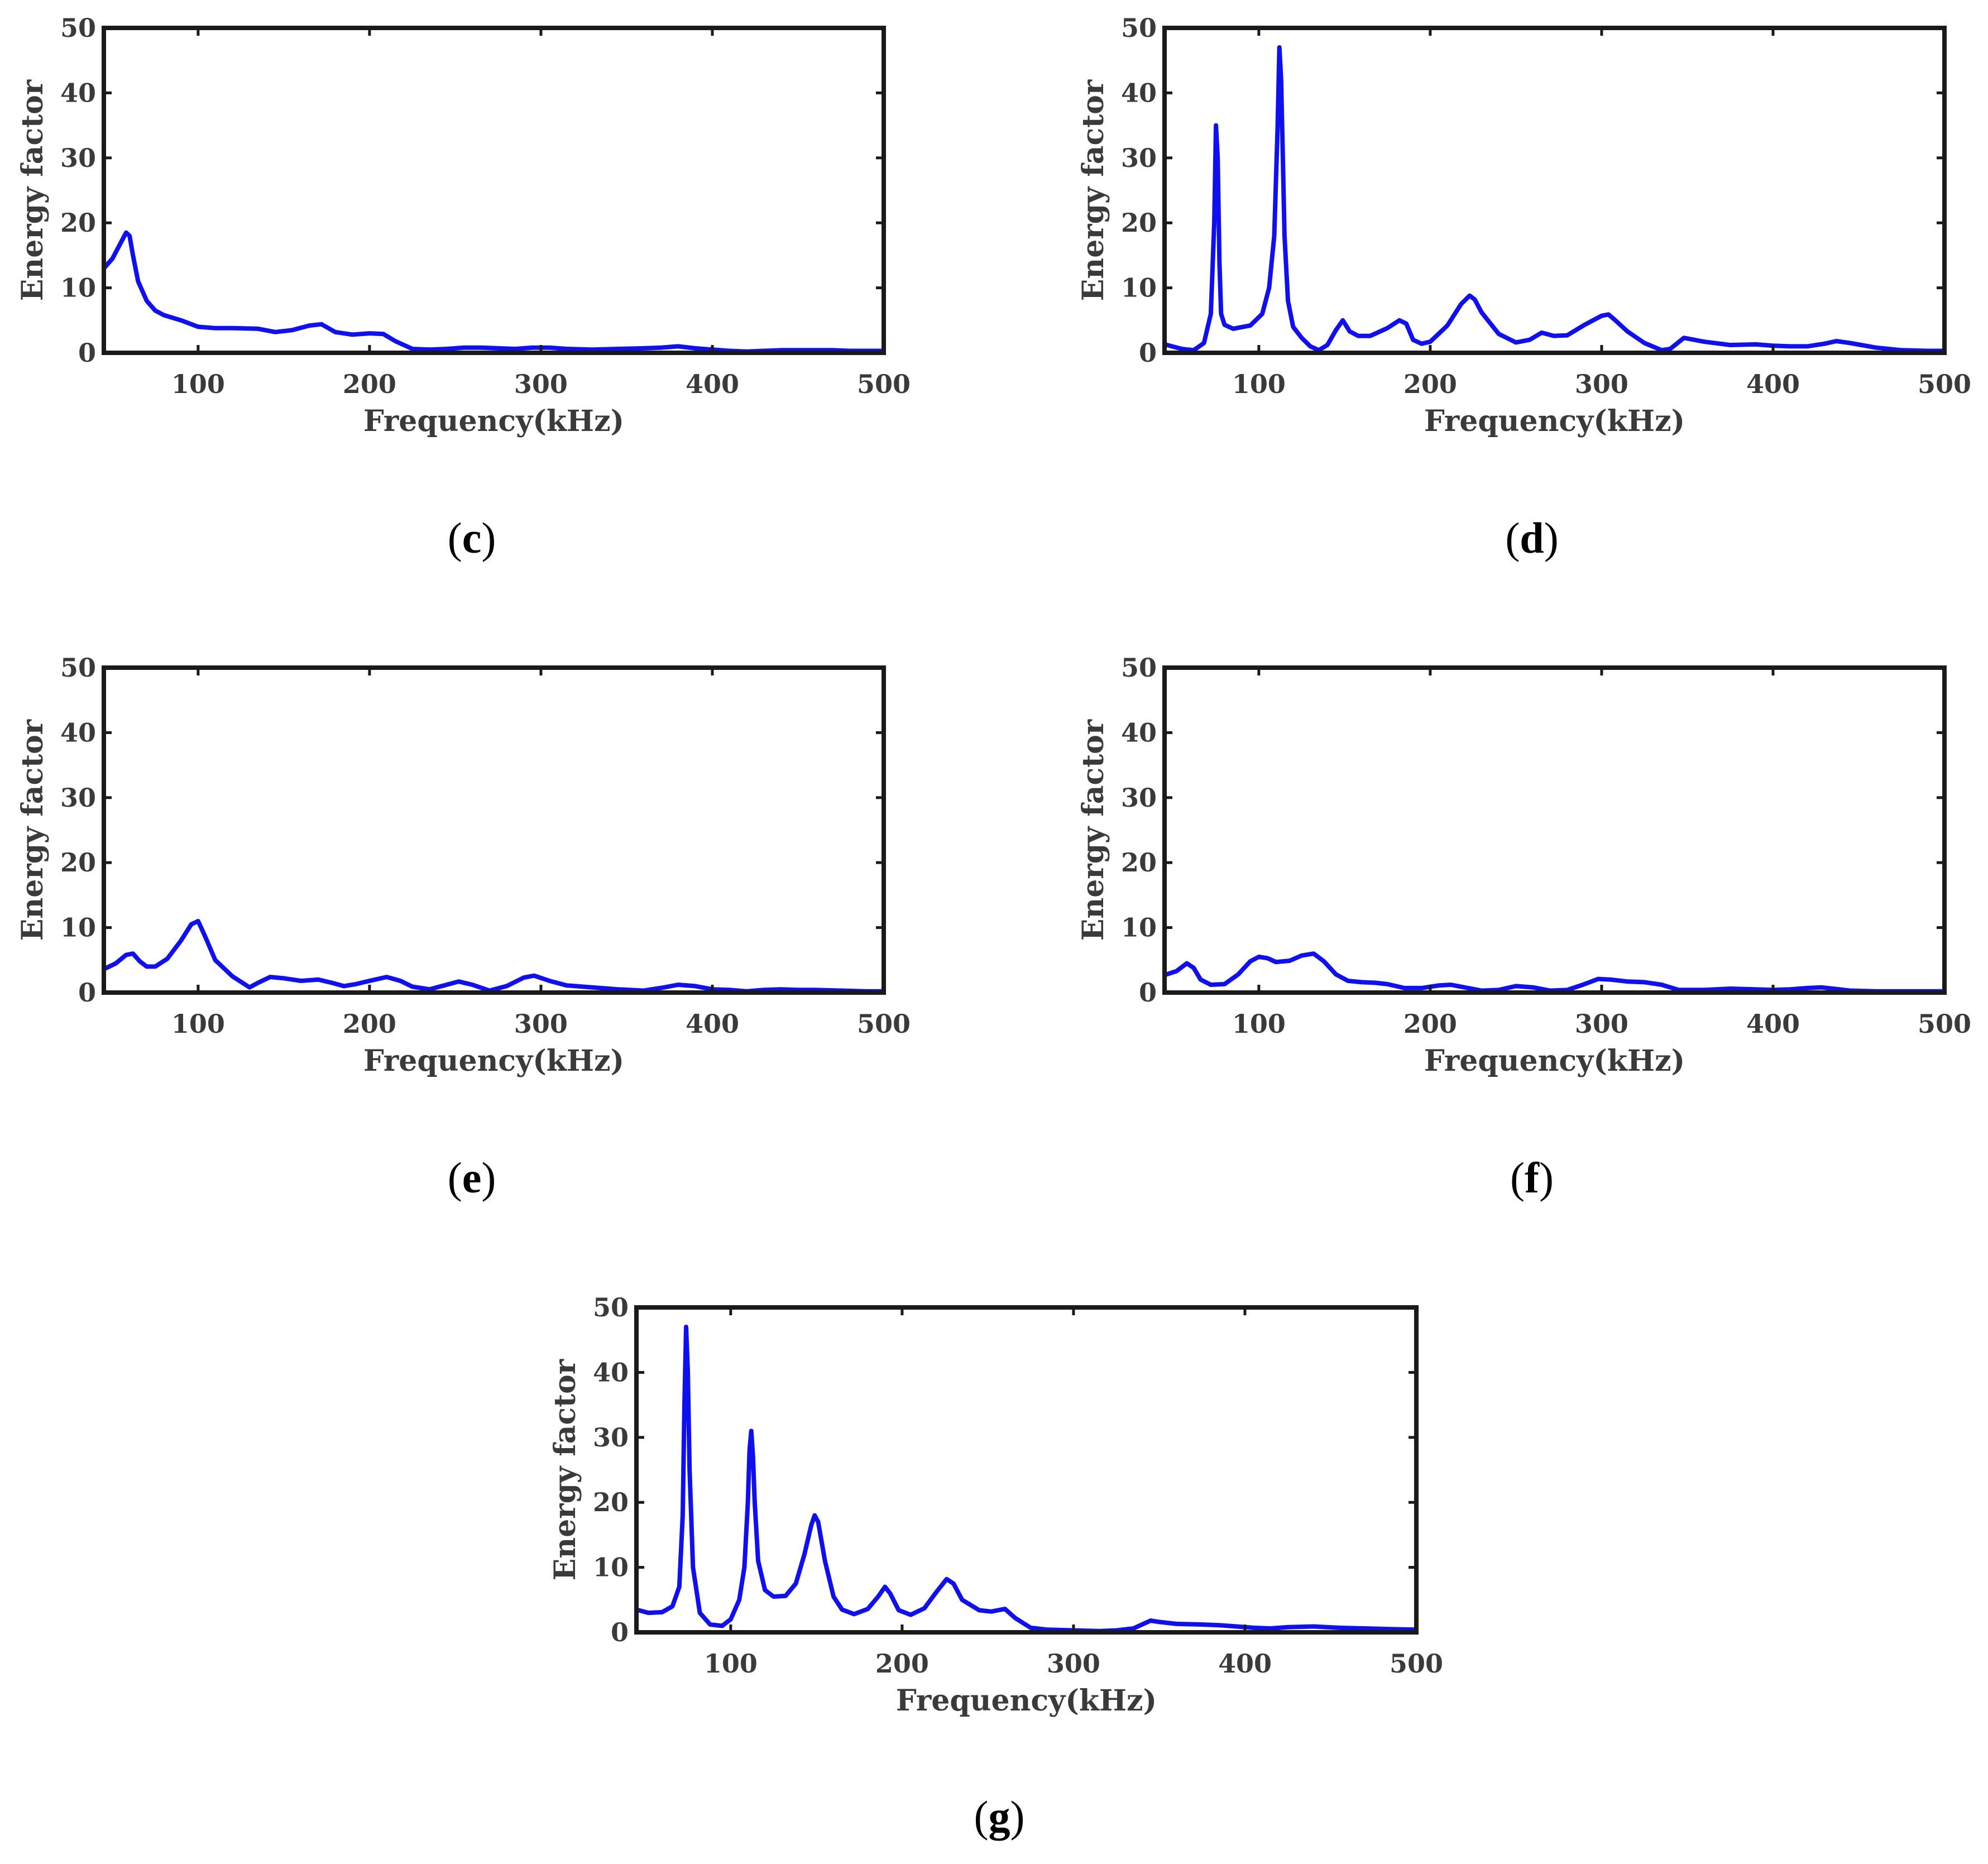 The width and height of the screenshot is (1988, 1864). What do you see at coordinates (33, 830) in the screenshot?
I see `y-axis-title-e: Energy factor` at bounding box center [33, 830].